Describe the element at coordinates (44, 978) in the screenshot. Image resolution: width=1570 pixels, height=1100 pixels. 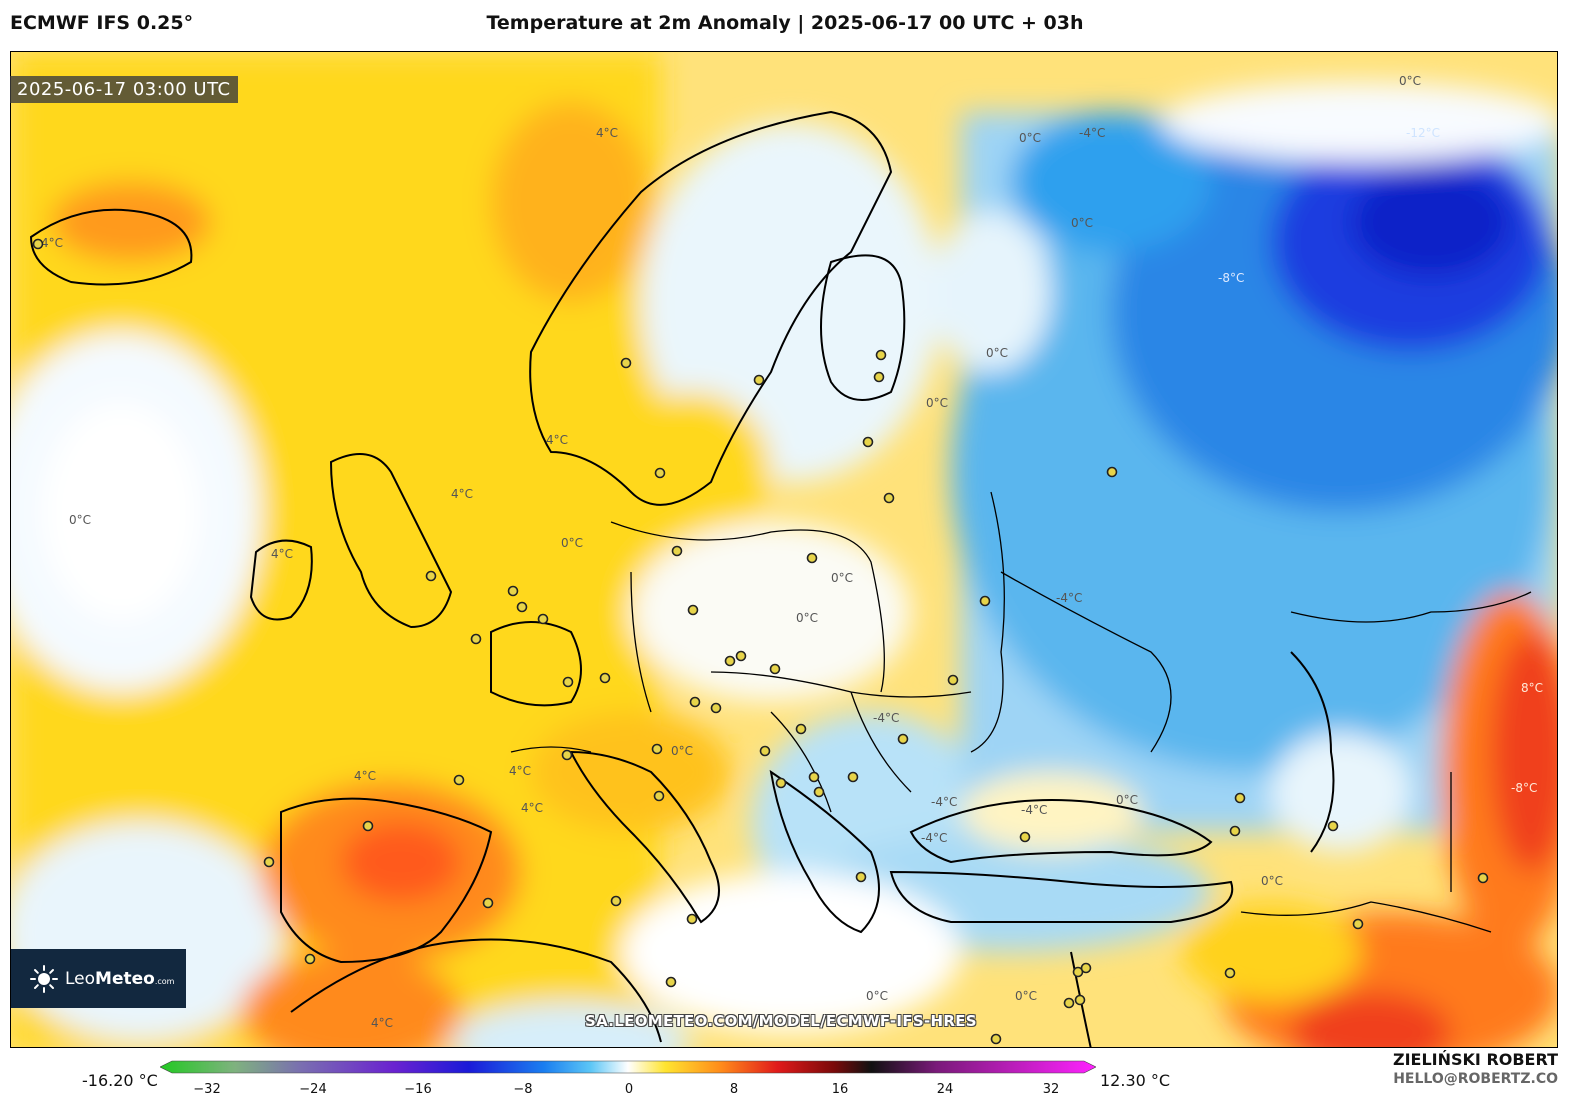
I see `sun-icon` at that location.